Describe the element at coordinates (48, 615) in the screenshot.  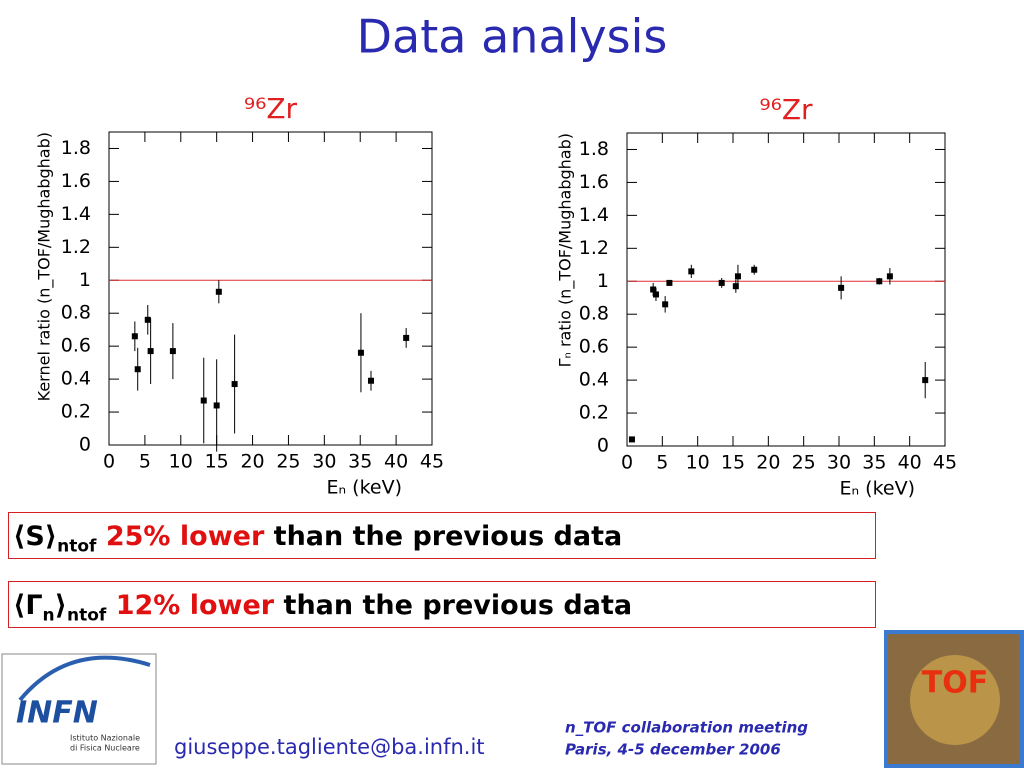
I see `subscript: n` at that location.